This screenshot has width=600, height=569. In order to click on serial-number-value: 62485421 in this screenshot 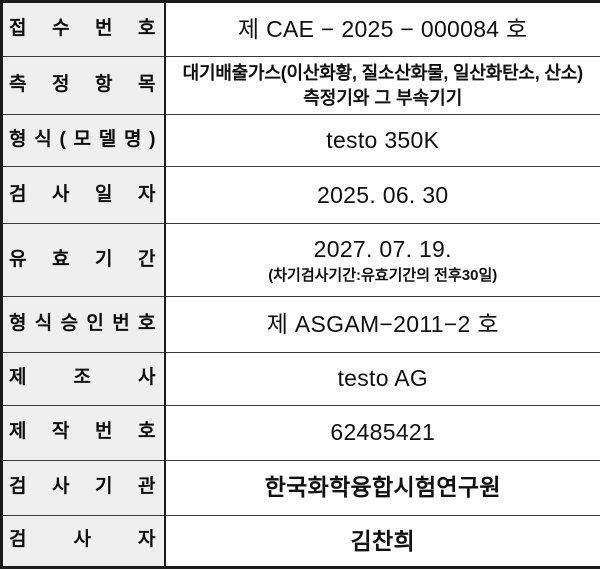, I will do `click(383, 432)`.